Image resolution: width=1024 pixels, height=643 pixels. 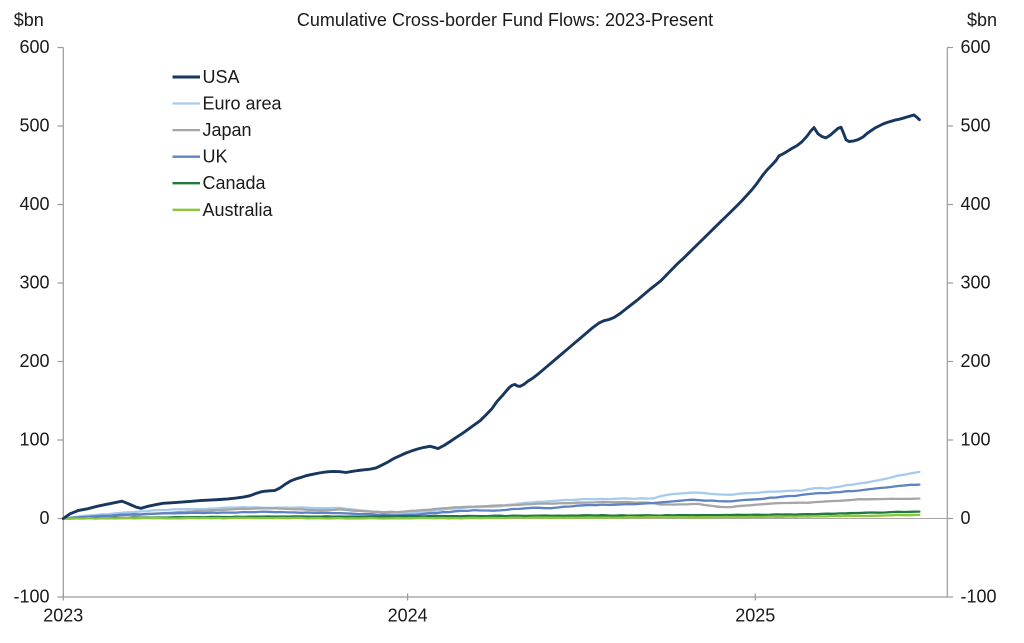 I want to click on svg-text: Australia, so click(x=238, y=210).